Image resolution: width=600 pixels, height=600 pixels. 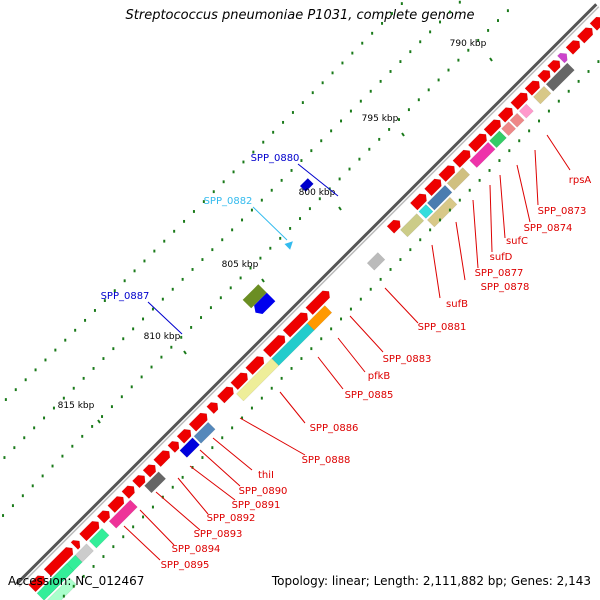 What do you see at coordinates (162, 337) in the screenshot?
I see `scale-label: 810 kbp` at bounding box center [162, 337].